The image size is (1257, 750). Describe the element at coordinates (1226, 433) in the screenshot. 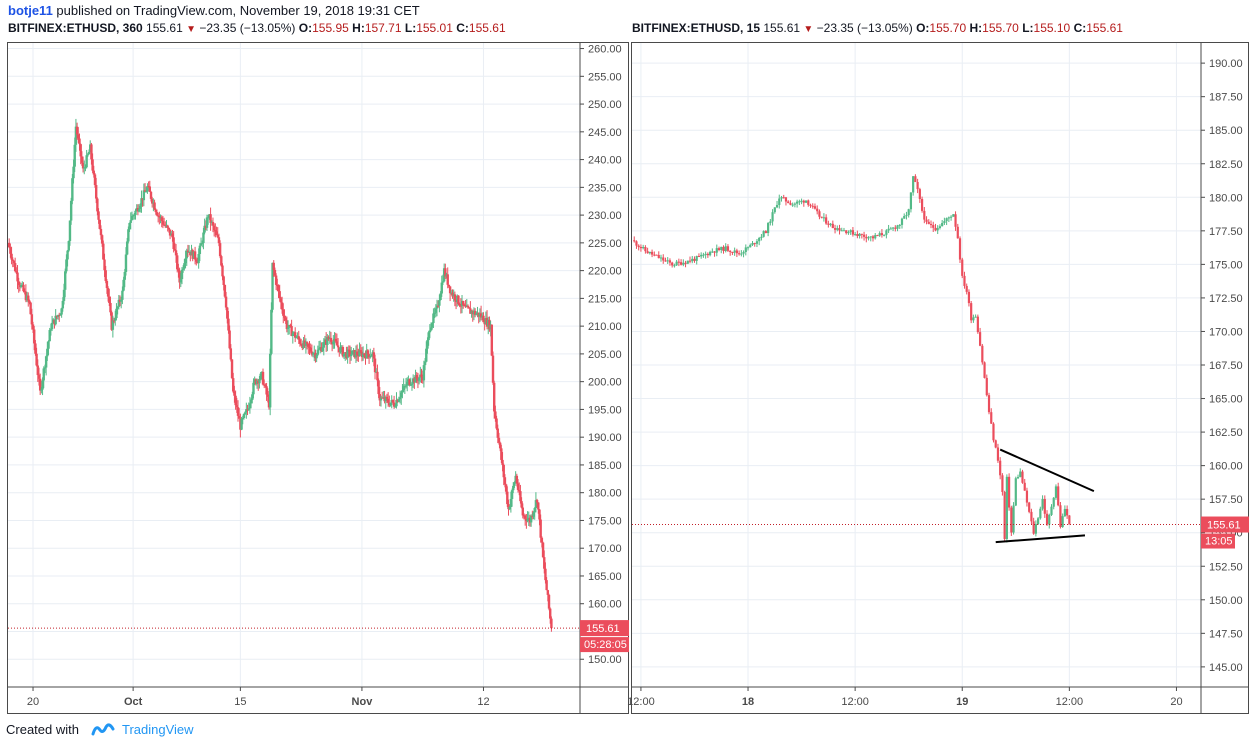

I see `y-tick-label: 162.50` at that location.